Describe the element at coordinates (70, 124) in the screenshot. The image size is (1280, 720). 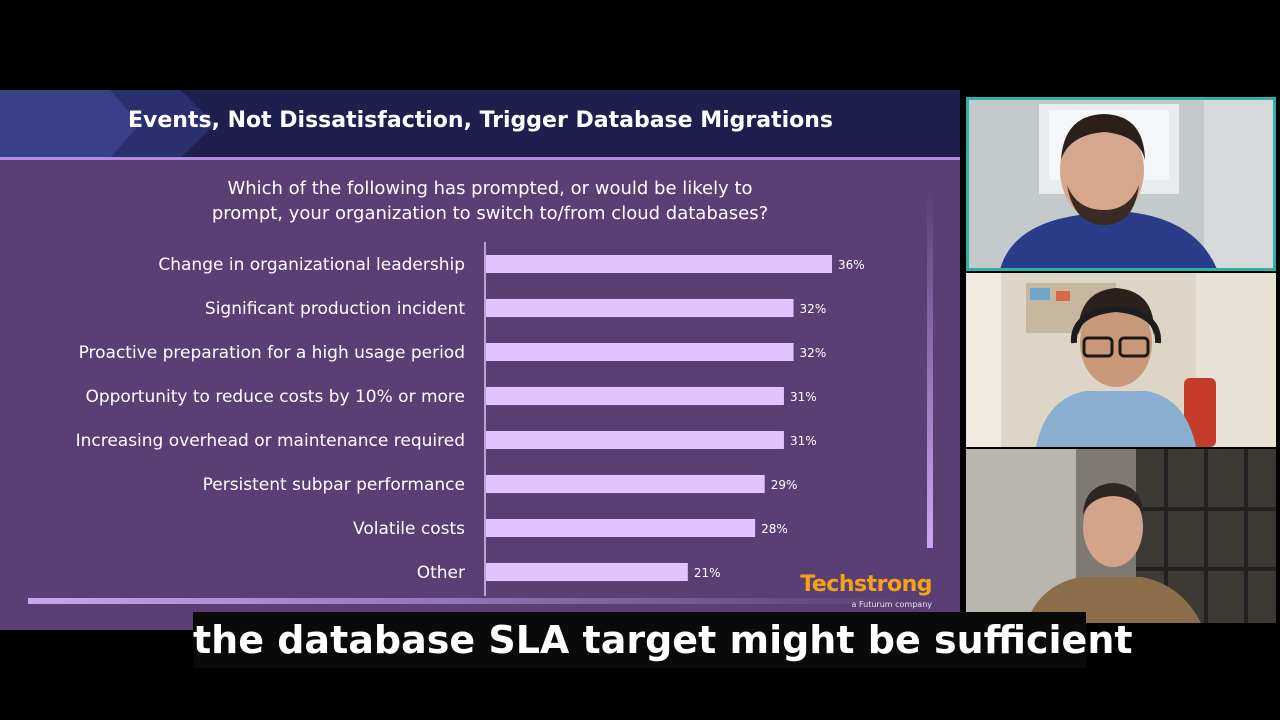
I see `header-chevron-inner` at that location.